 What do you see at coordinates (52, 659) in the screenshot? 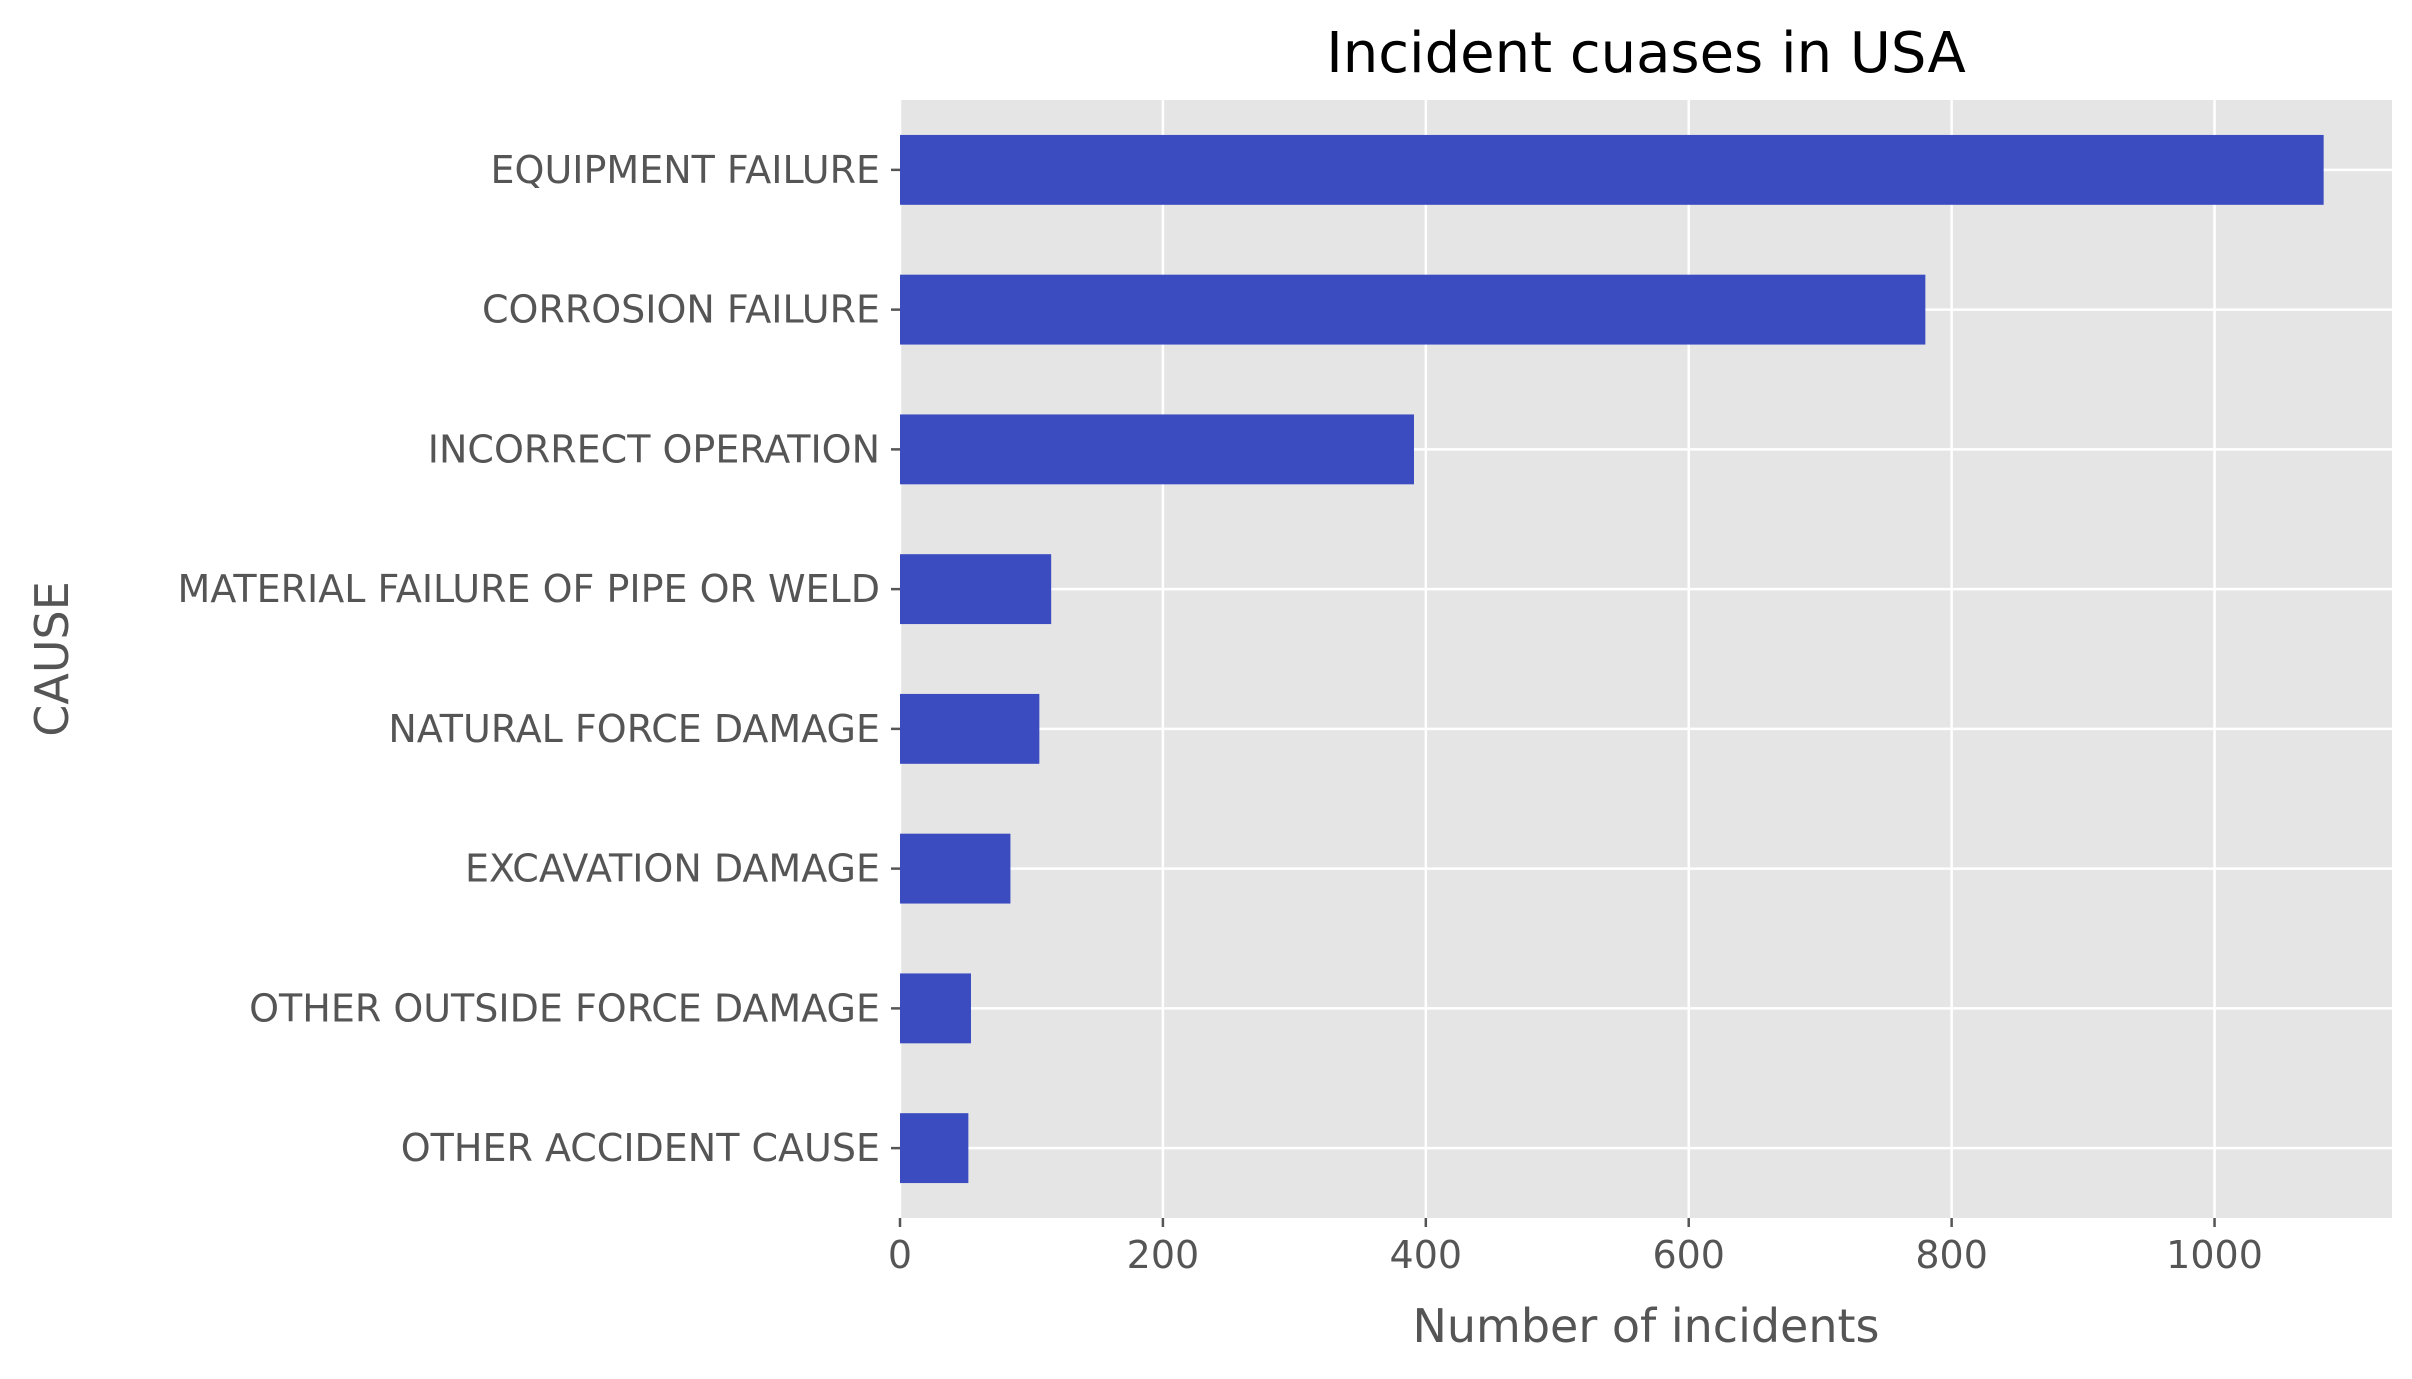
I see `y-axis-label: CAUSE` at bounding box center [52, 659].